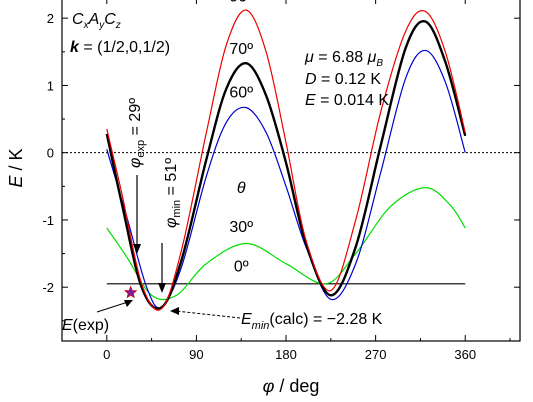 This screenshot has width=533, height=402. Describe the element at coordinates (241, 188) in the screenshot. I see `curve-label: θ` at that location.